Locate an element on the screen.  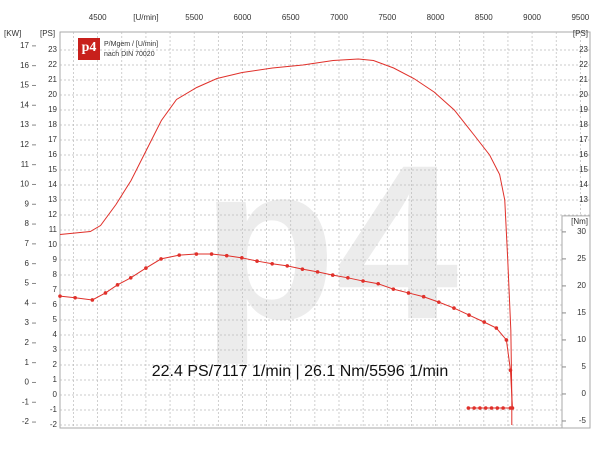
x-tick-label: 7500 is located at coordinates (387, 17).